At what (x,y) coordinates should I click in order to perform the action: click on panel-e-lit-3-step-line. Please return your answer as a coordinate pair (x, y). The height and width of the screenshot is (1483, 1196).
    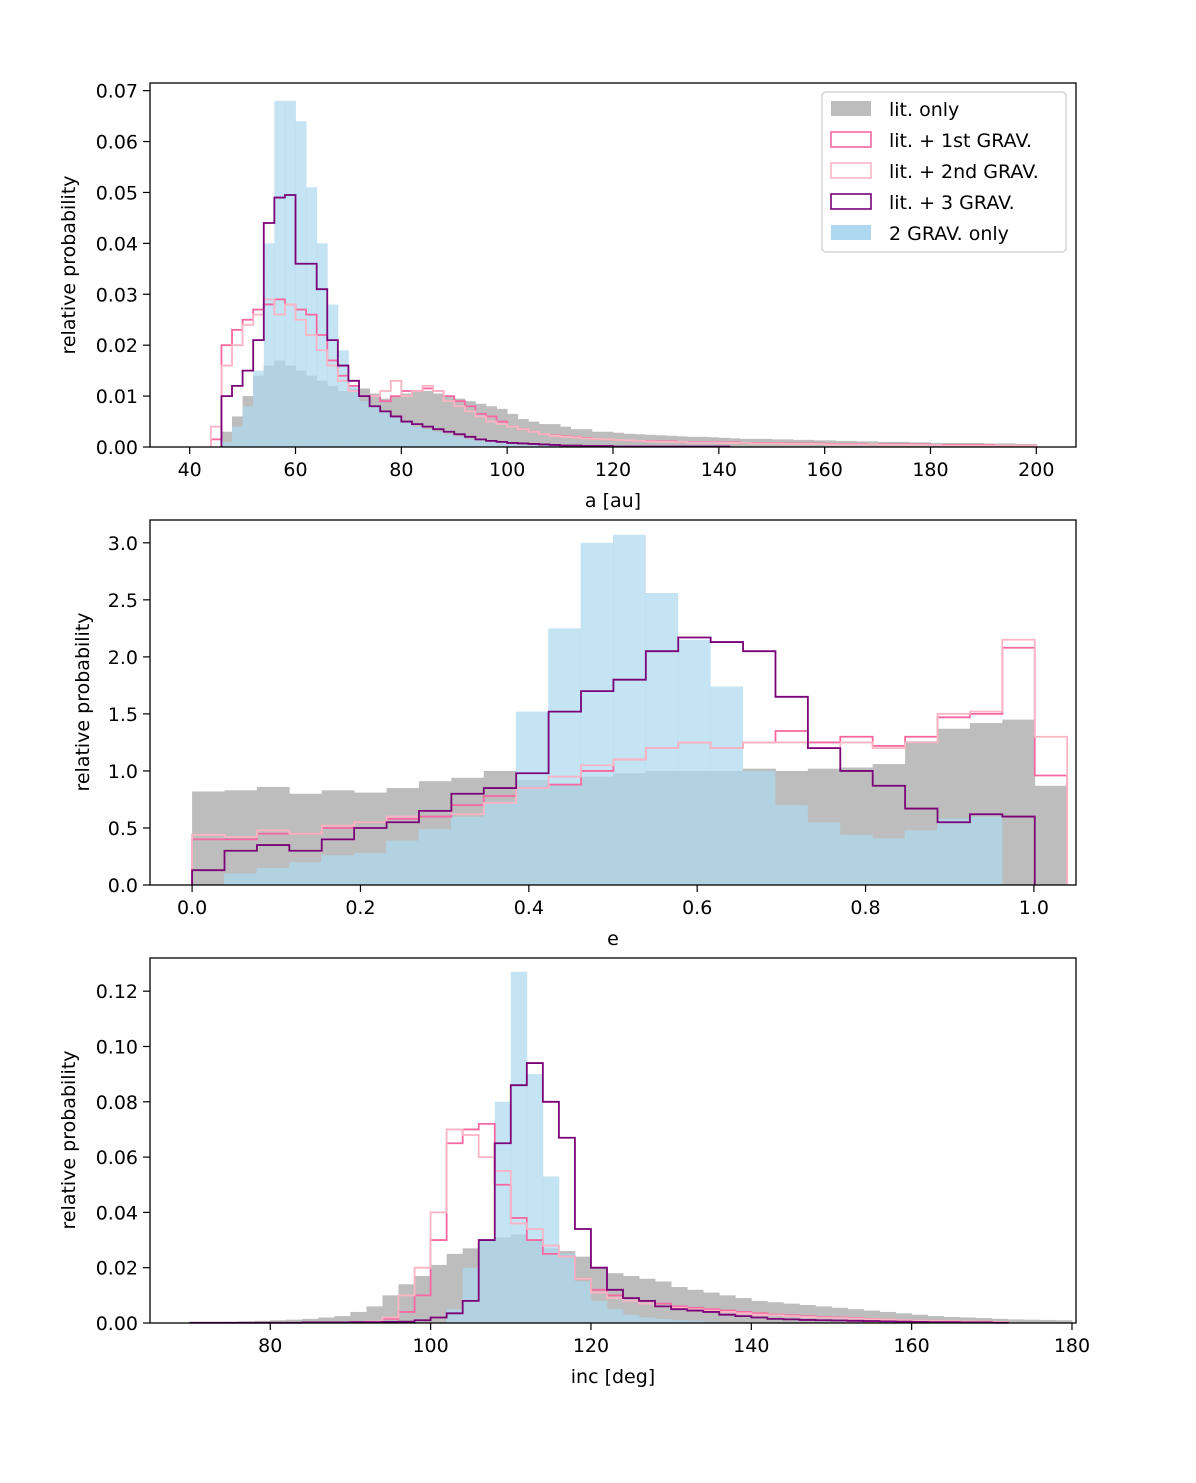
    Looking at the image, I should click on (613, 760).